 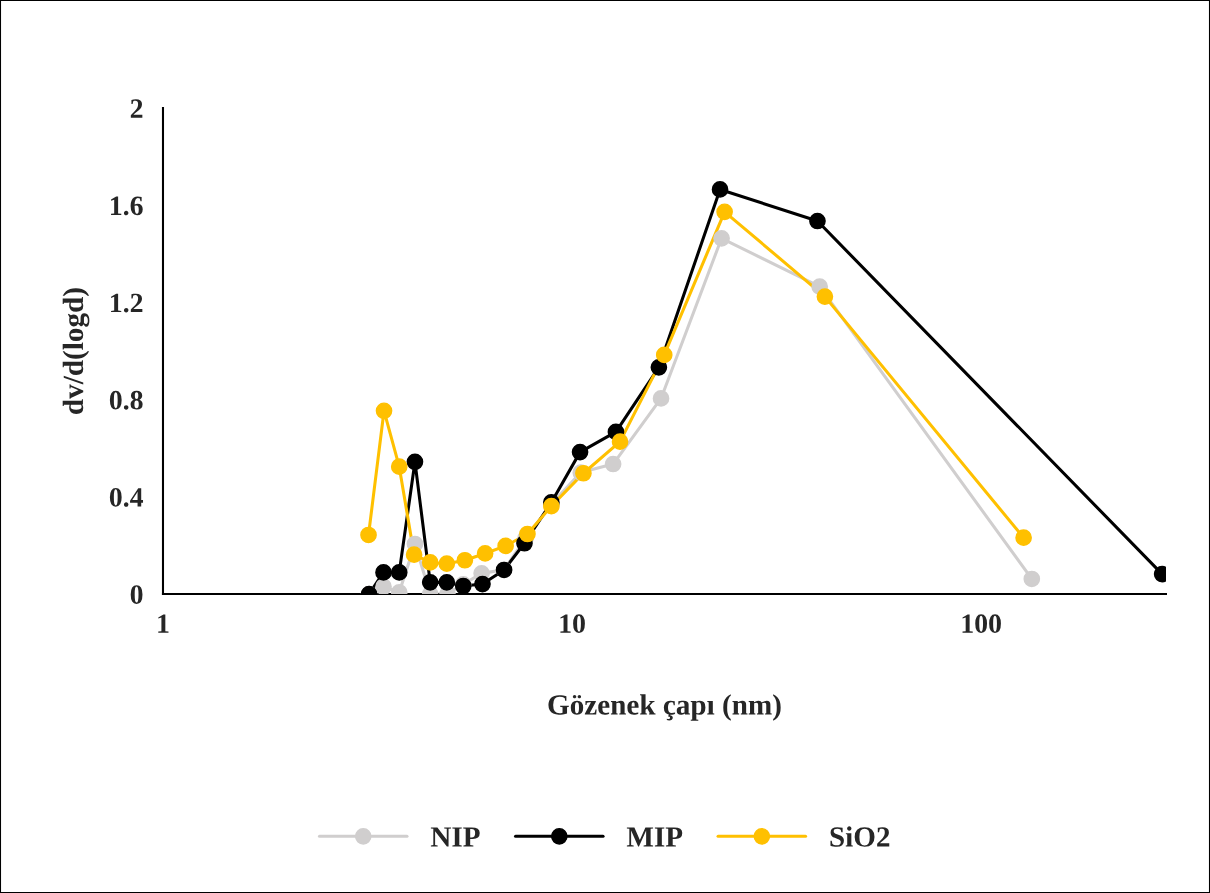 What do you see at coordinates (664, 707) in the screenshot?
I see `x-axis-title: Gözenek çapı (nm)` at bounding box center [664, 707].